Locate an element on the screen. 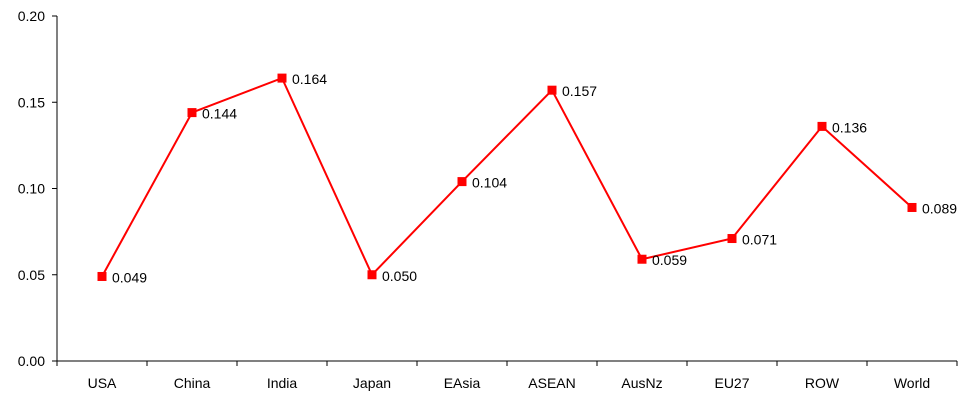 The width and height of the screenshot is (969, 398). x-tick-label: Japan is located at coordinates (372, 383).